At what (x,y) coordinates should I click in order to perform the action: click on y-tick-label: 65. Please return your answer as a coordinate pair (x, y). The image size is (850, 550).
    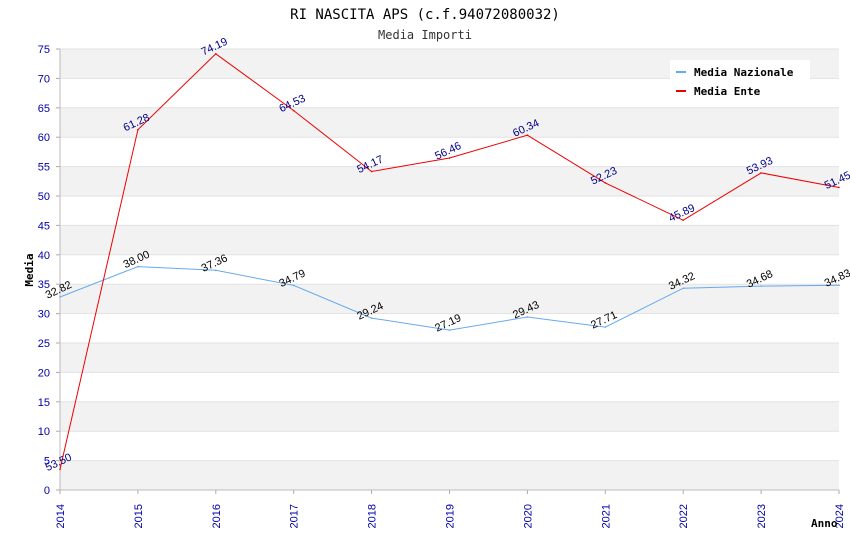
    Looking at the image, I should click on (44, 109).